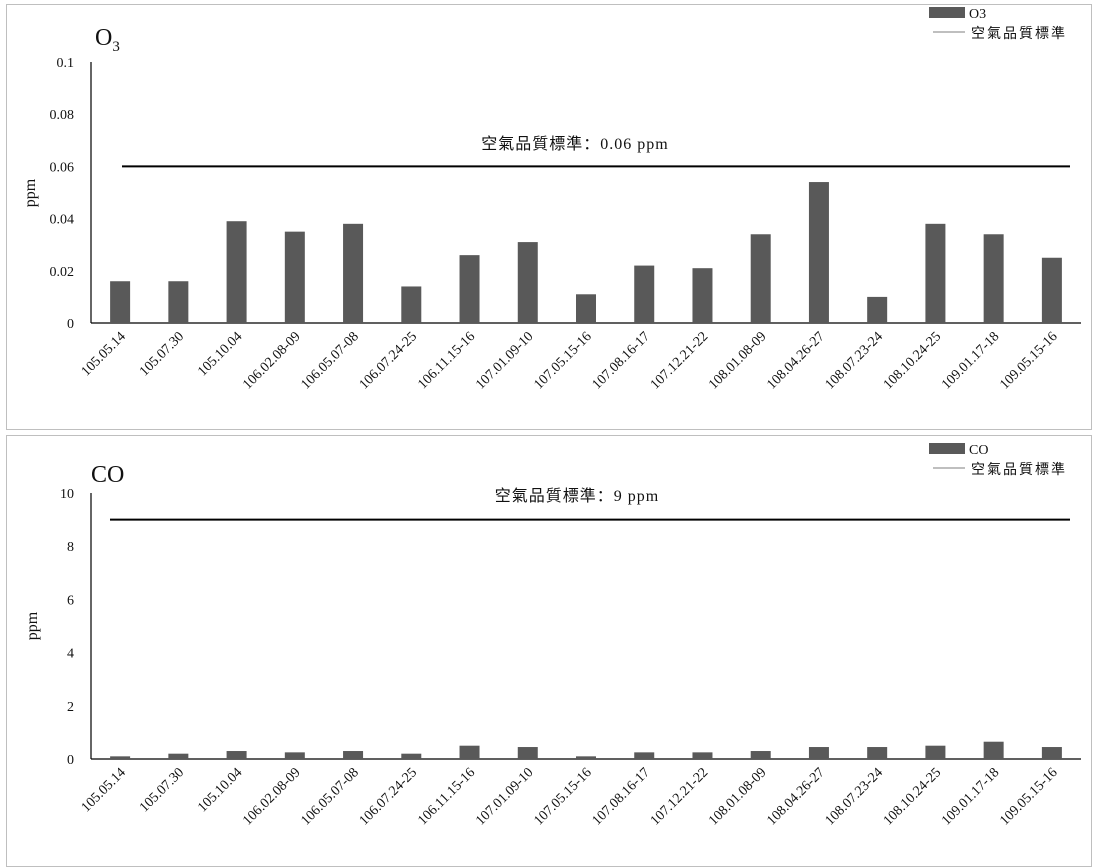 The width and height of the screenshot is (1094, 868). Describe the element at coordinates (574, 144) in the screenshot. I see `standard-annotation: 空氣品質標準：0.06 ppm` at that location.